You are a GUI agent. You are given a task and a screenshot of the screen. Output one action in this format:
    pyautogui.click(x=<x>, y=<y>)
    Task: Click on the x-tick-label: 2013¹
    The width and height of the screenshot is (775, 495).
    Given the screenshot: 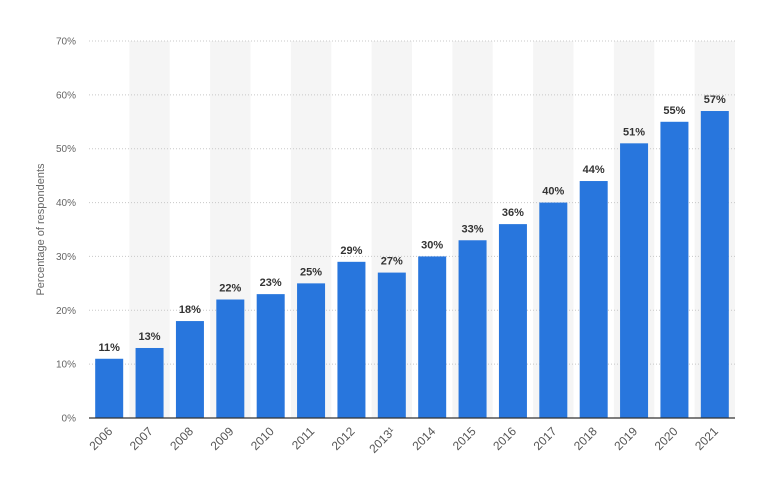 What is the action you would take?
    pyautogui.click(x=382, y=440)
    